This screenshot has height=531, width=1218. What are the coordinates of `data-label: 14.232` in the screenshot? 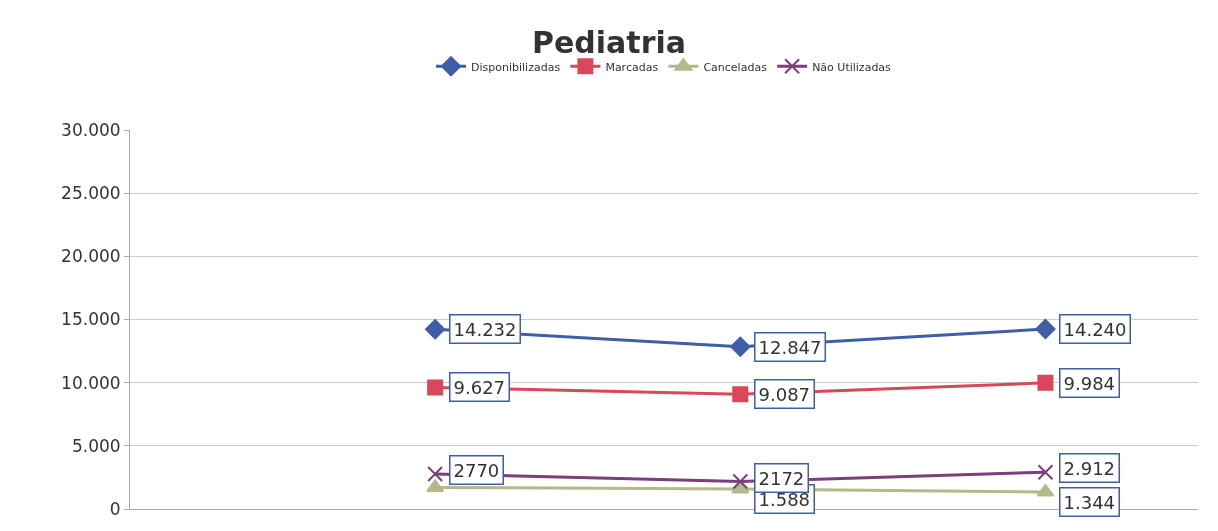 It's located at (485, 329).